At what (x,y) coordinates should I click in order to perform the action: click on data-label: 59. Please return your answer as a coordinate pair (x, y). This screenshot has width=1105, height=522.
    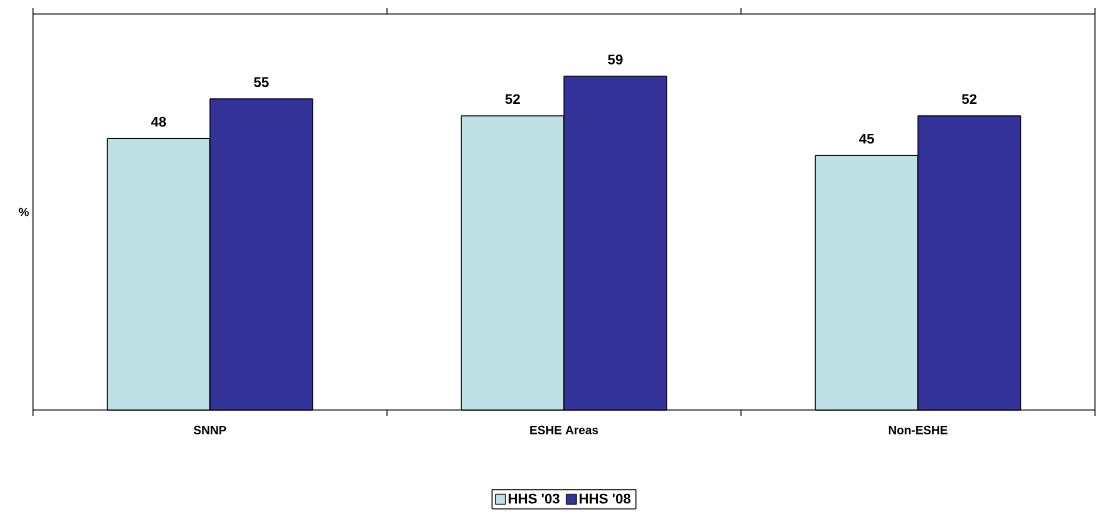
    Looking at the image, I should click on (615, 59).